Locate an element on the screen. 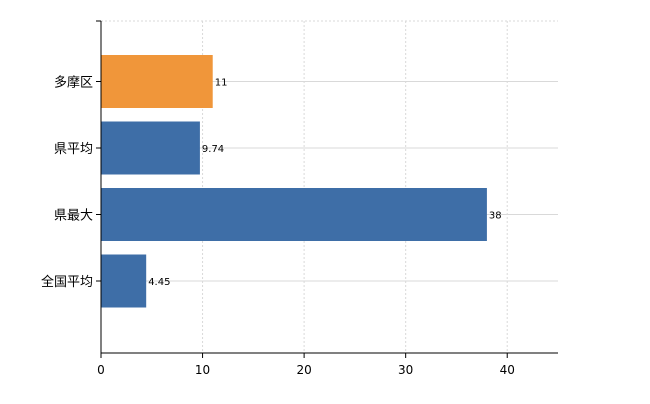 Image resolution: width=650 pixels, height=404 pixels. x-tick-label-0: 0 is located at coordinates (101, 370).